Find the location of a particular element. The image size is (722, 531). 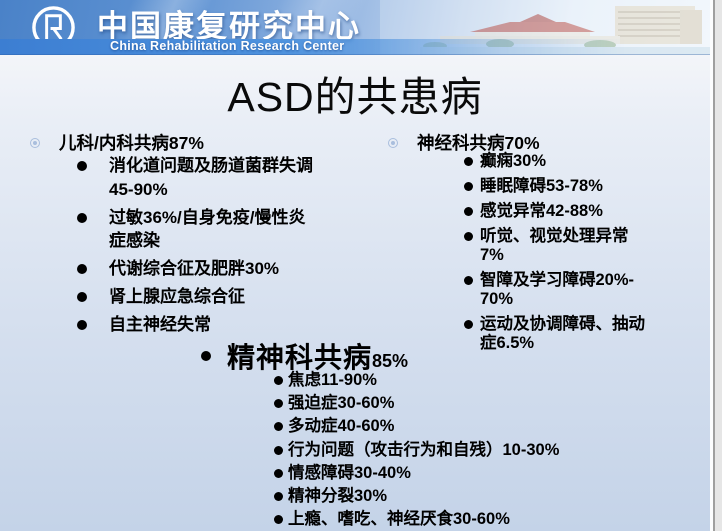

list-item: 消化道问题及肠道菌群失调 45-90% is located at coordinates (202, 177).